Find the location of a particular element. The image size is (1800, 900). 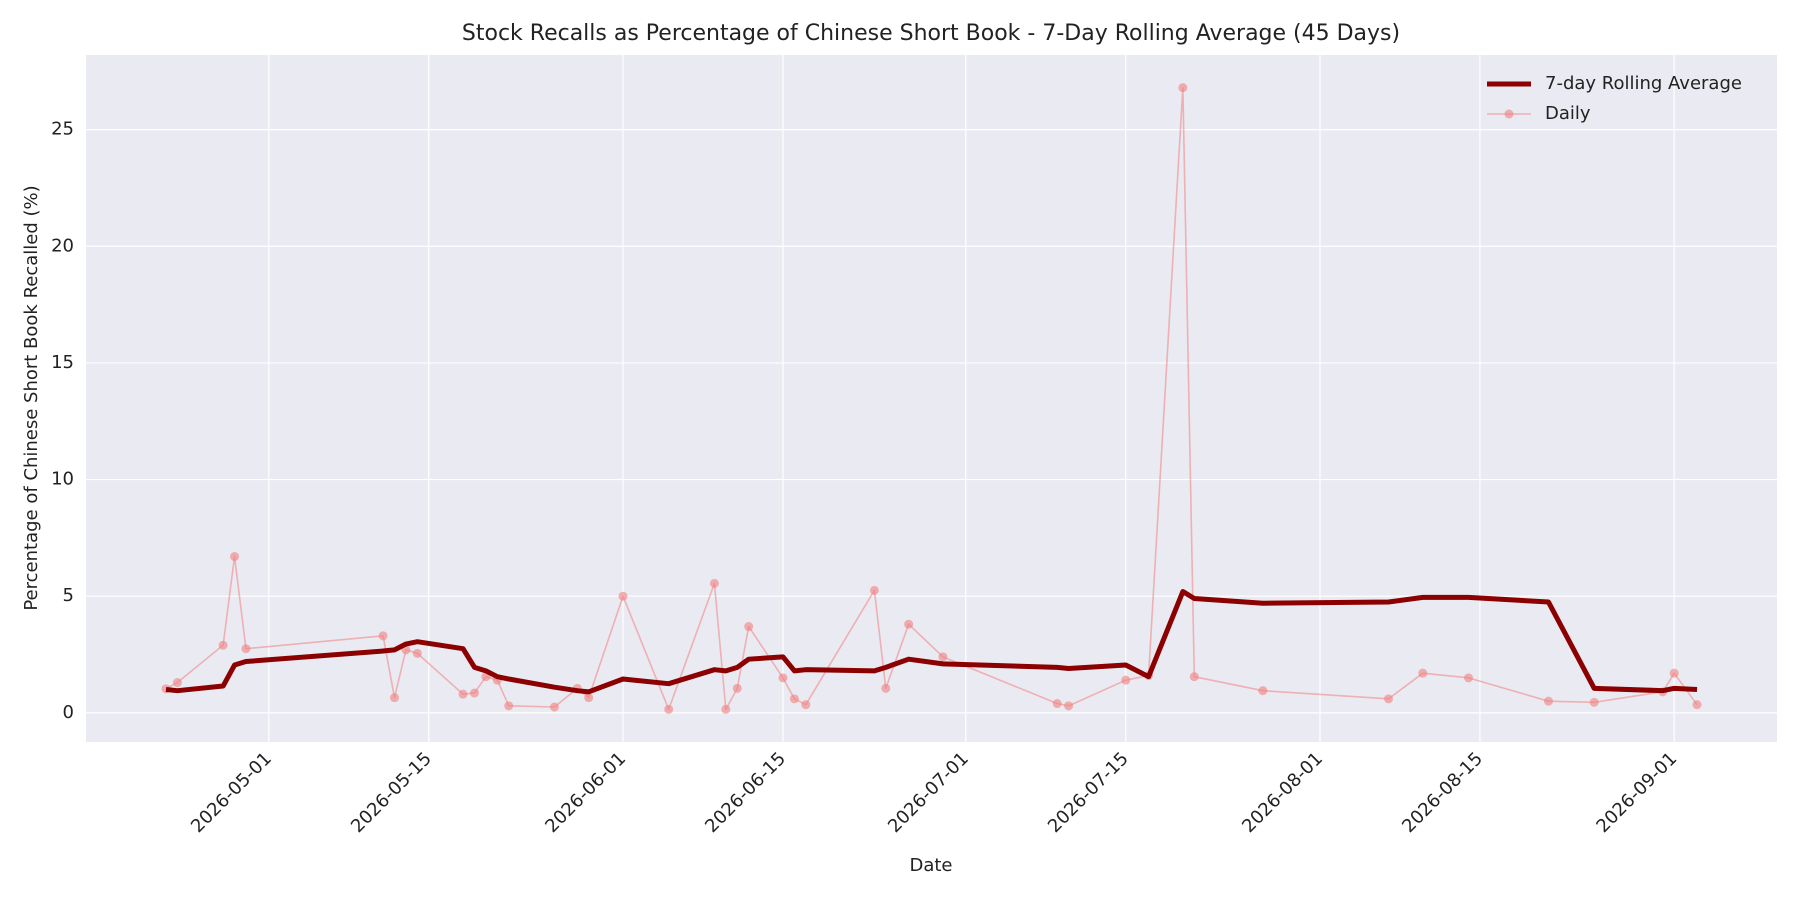

x-axis-label: Date is located at coordinates (930, 865).